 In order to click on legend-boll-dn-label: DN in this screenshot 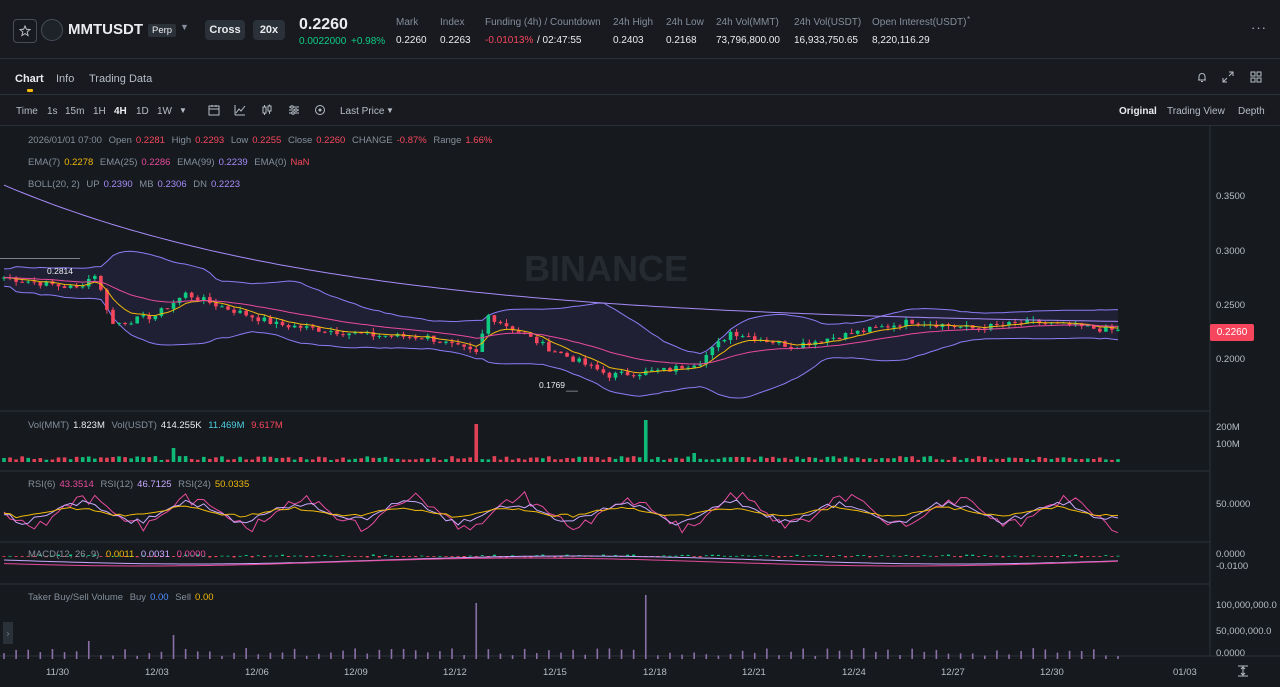, I will do `click(200, 184)`.